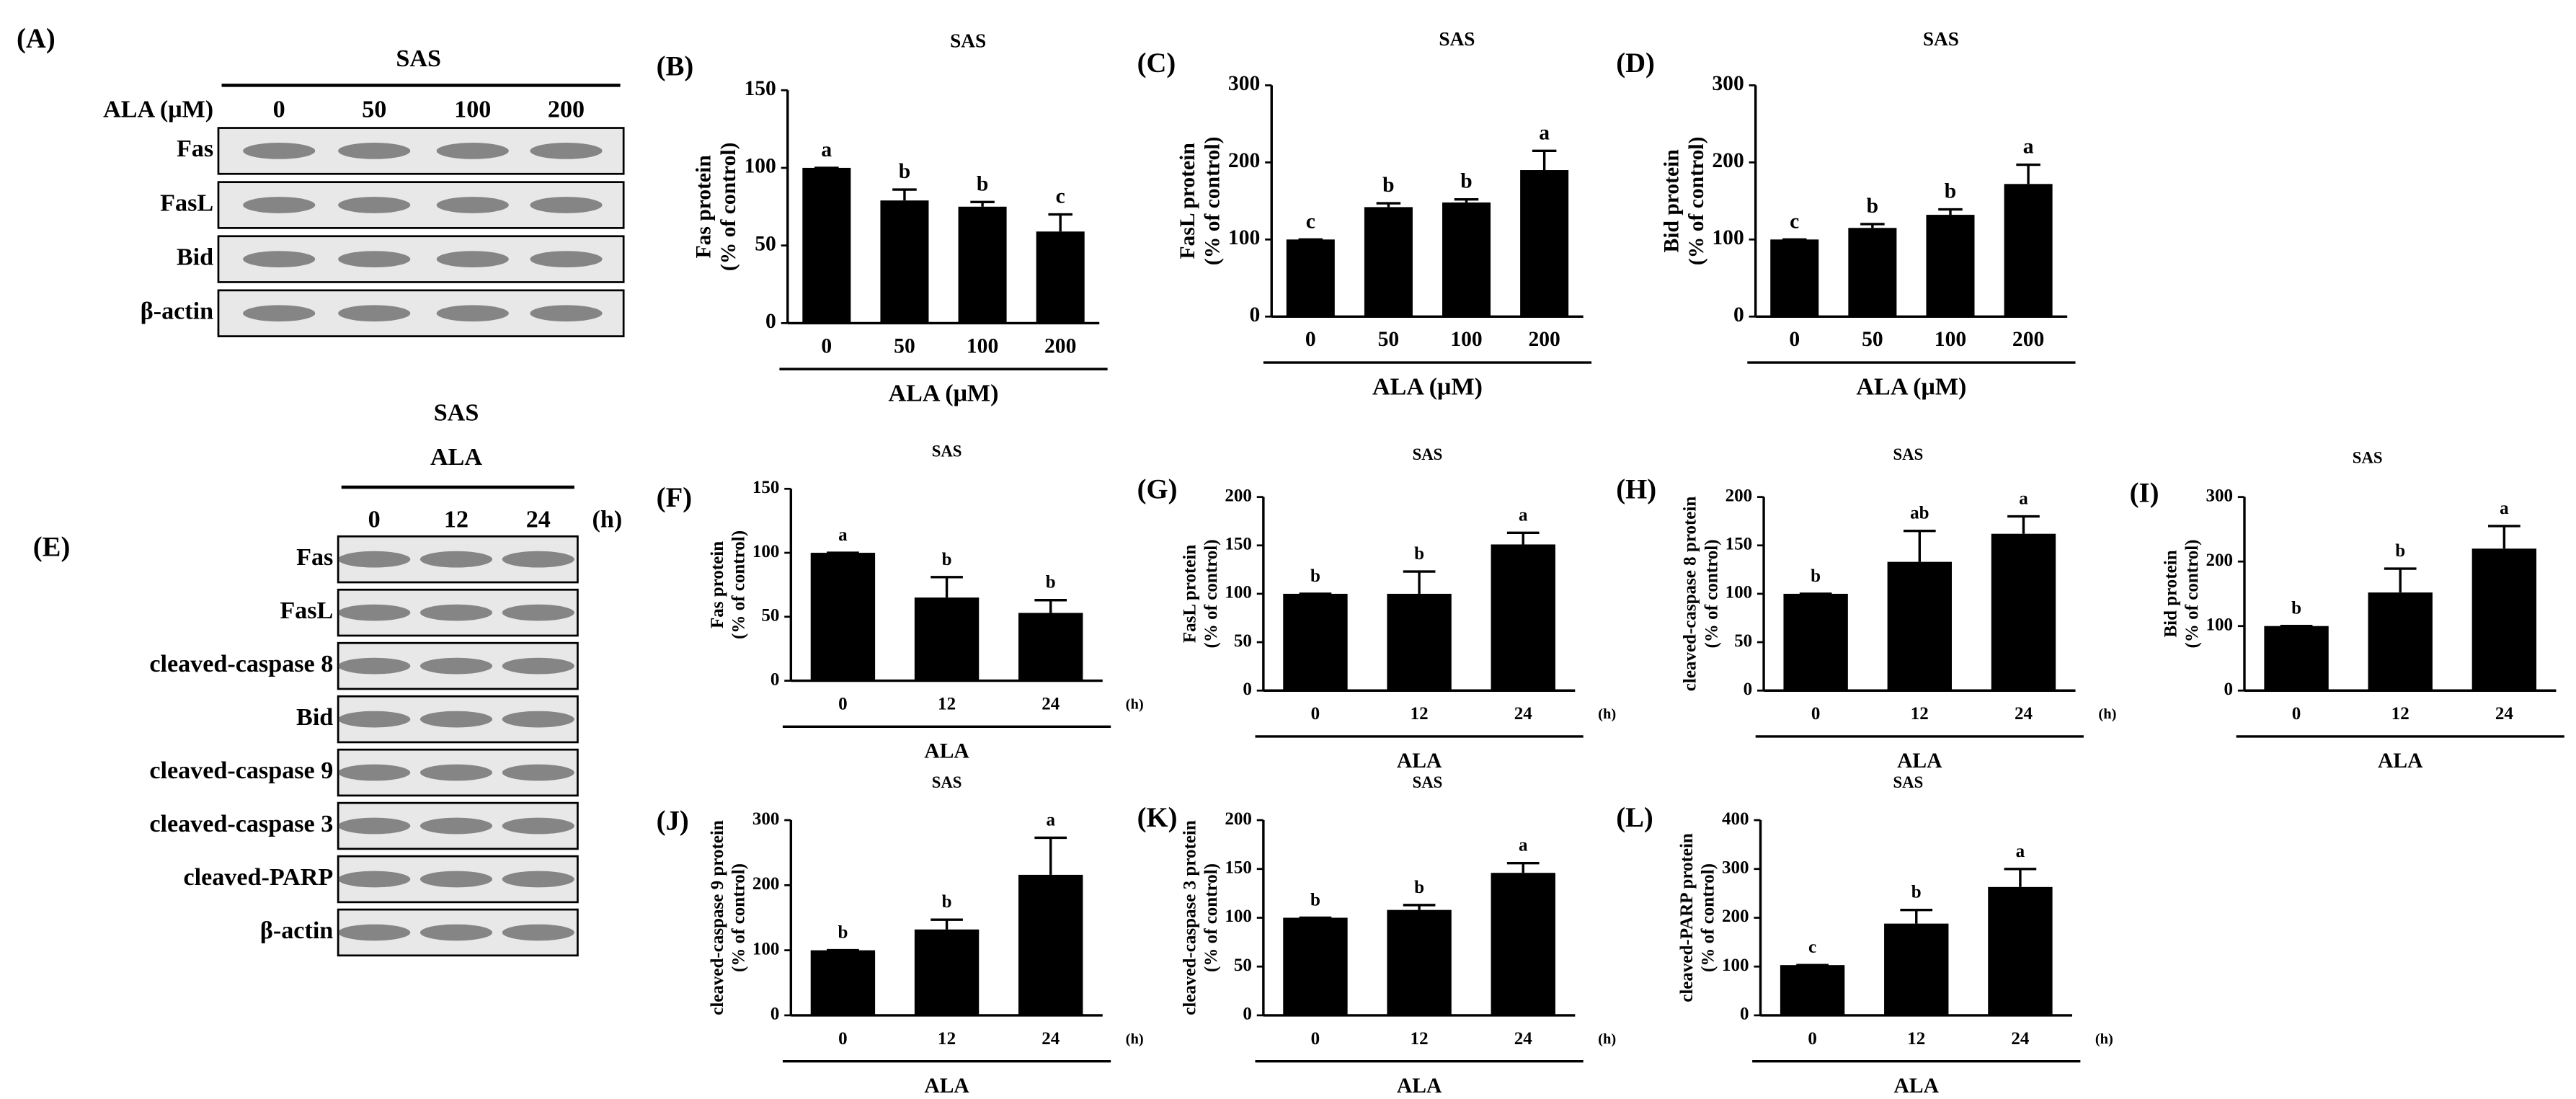 This screenshot has width=2576, height=1099. Describe the element at coordinates (1189, 595) in the screenshot. I see `y-axis-label: FasL protein` at that location.